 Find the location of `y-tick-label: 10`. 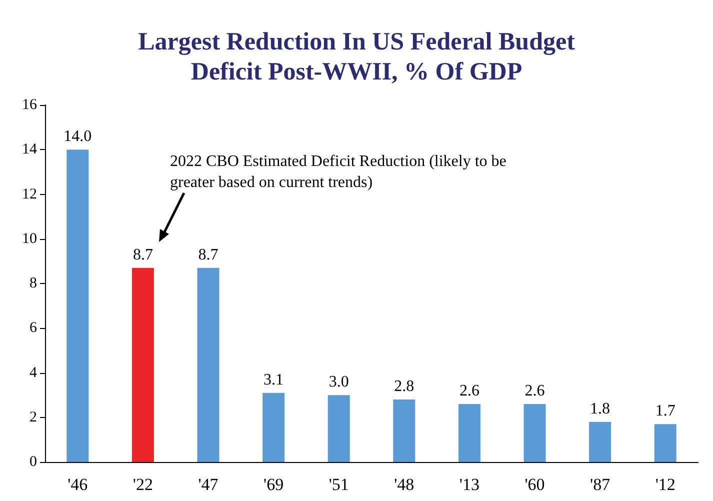

y-tick-label: 10 is located at coordinates (29, 238).